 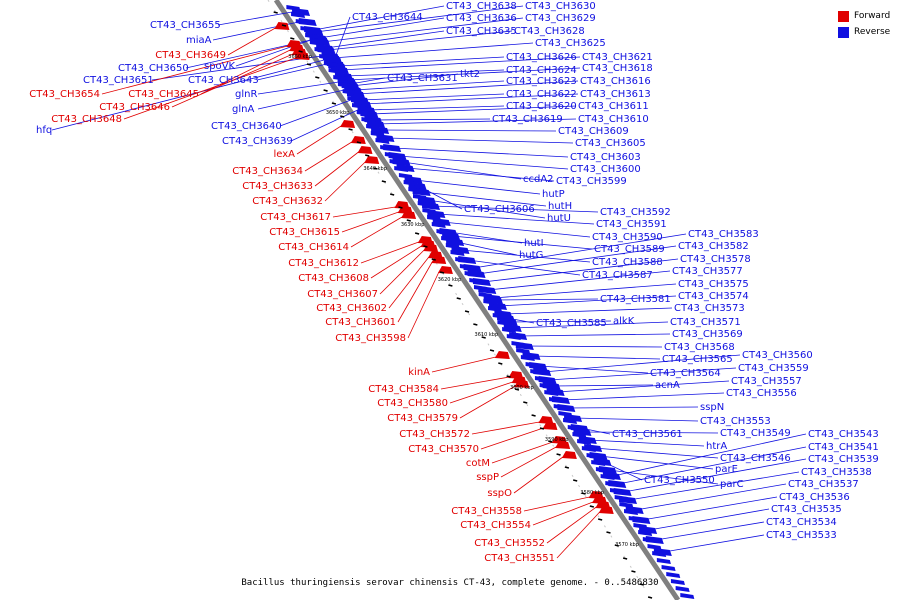 What do you see at coordinates (755, 458) in the screenshot?
I see `reverse-gene-label: CT43_CH3546` at bounding box center [755, 458].